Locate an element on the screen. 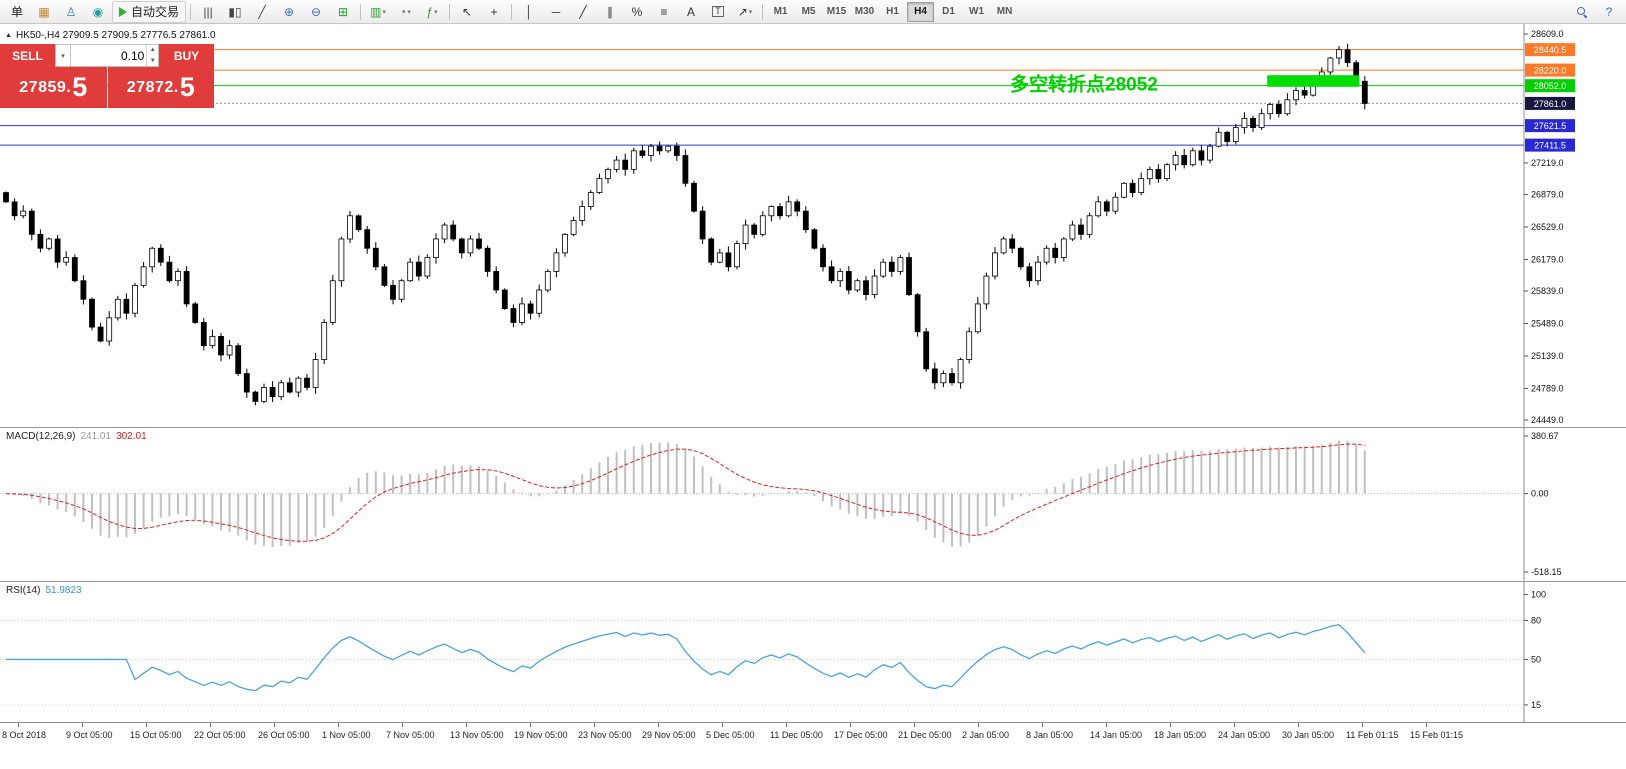 The width and height of the screenshot is (1626, 769). volume-input is located at coordinates (109, 55).